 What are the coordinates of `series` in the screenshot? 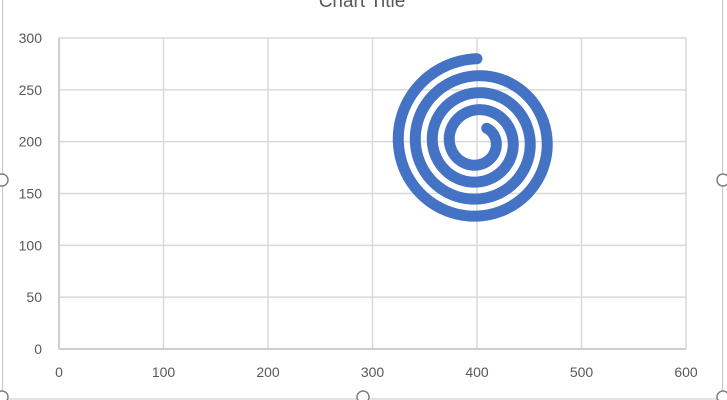 It's located at (472, 137).